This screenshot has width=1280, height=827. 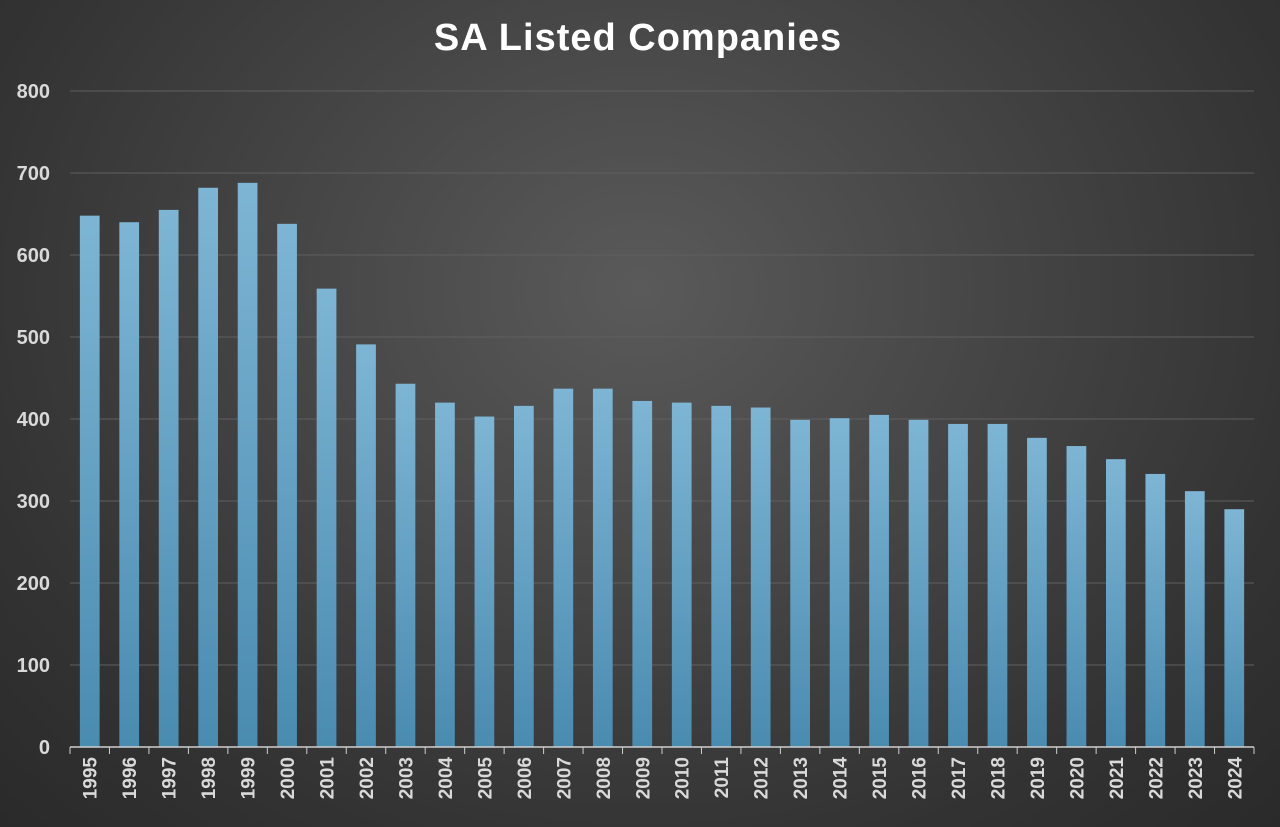 I want to click on bar-2004, so click(x=445, y=574).